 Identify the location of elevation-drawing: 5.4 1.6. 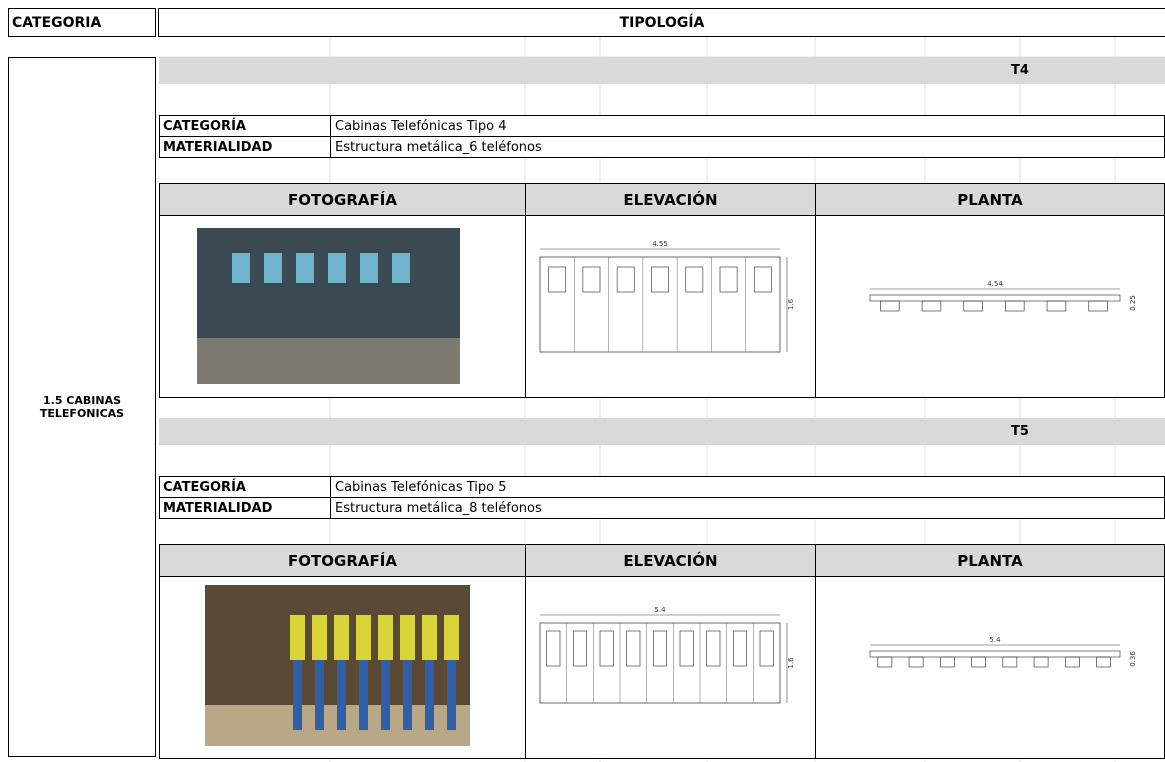
(667, 655).